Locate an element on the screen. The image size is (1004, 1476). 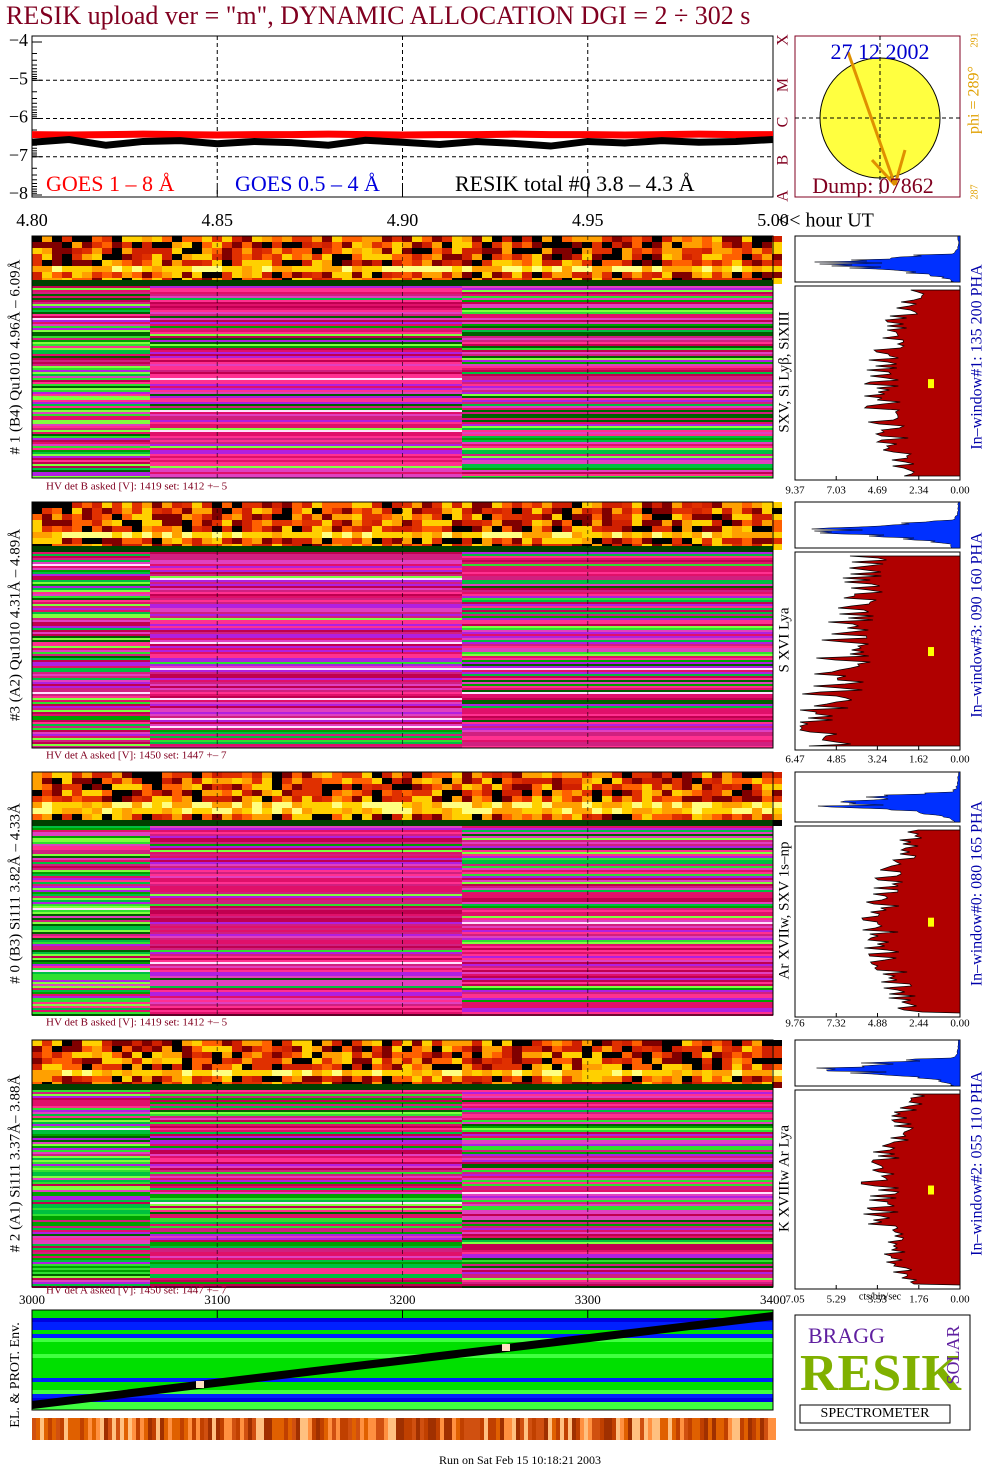
band-sep is located at coordinates (402, 549).